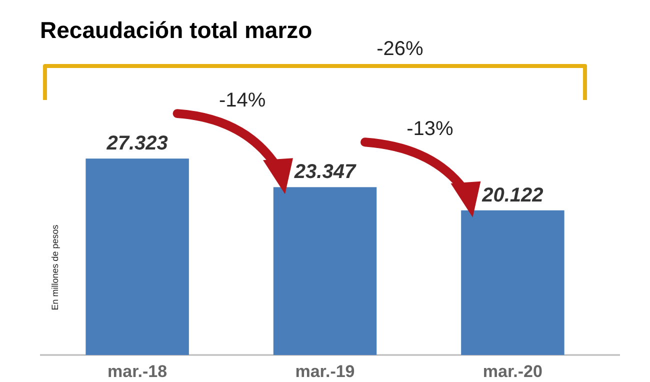 This screenshot has width=650, height=382. I want to click on y-axis-title: En millones de pesos, so click(55, 267).